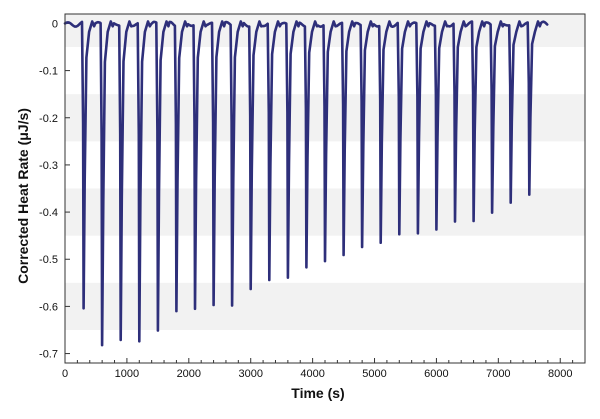  Describe the element at coordinates (189, 374) in the screenshot. I see `x-tick-label: 2000` at that location.